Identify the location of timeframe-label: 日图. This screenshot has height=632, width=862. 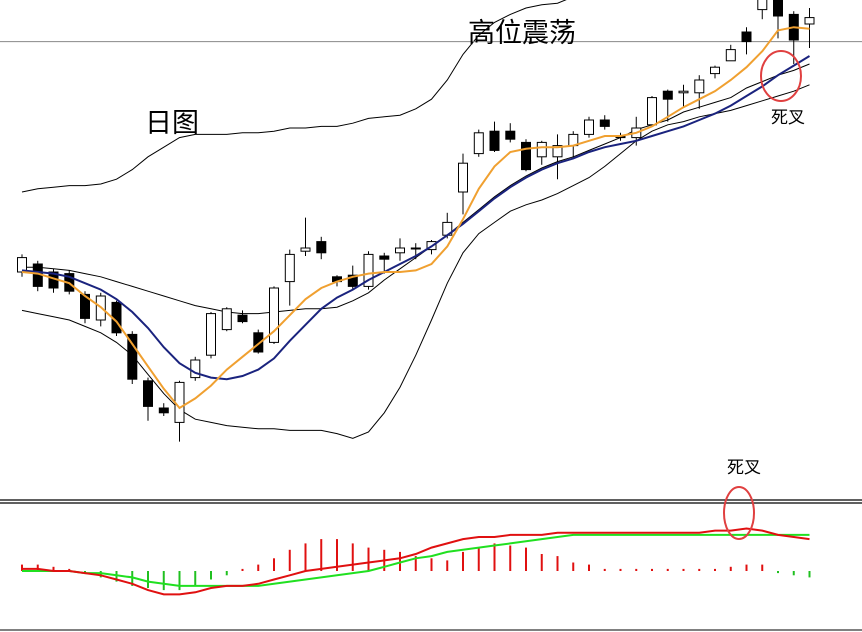
(172, 123).